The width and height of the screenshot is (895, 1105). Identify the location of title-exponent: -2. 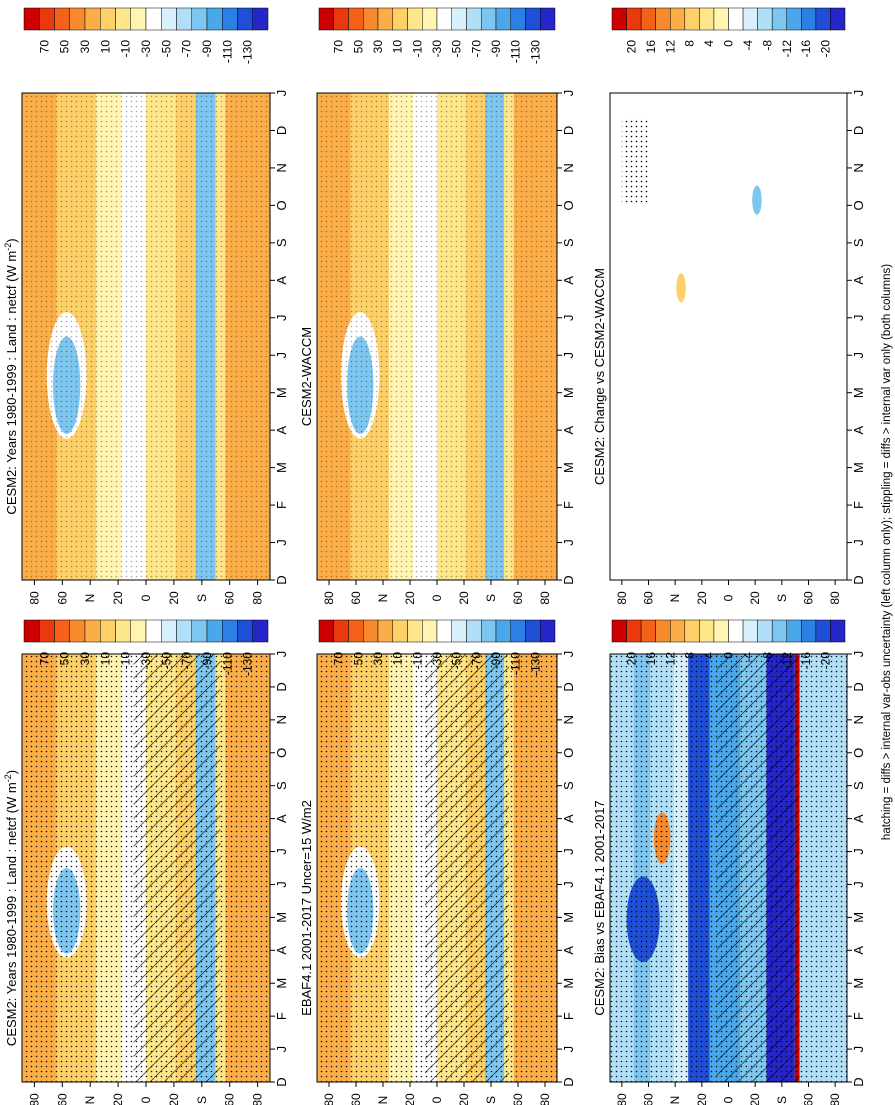
(8, 778).